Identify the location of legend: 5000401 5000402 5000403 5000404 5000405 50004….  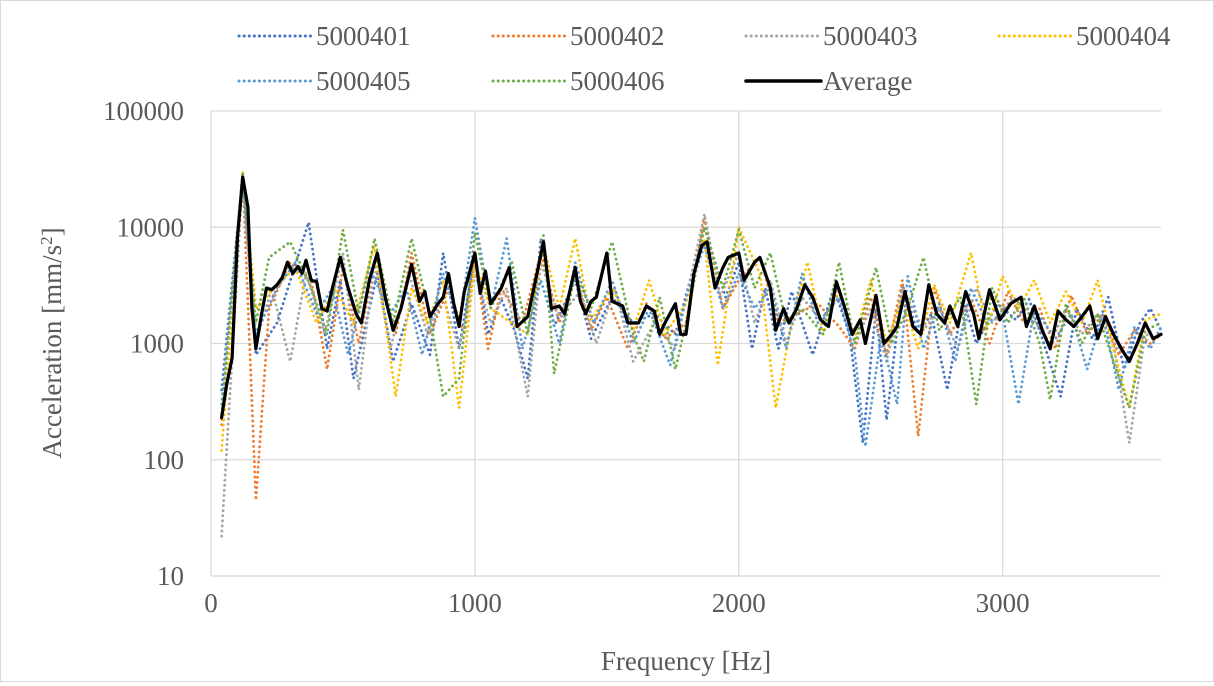
(704, 58).